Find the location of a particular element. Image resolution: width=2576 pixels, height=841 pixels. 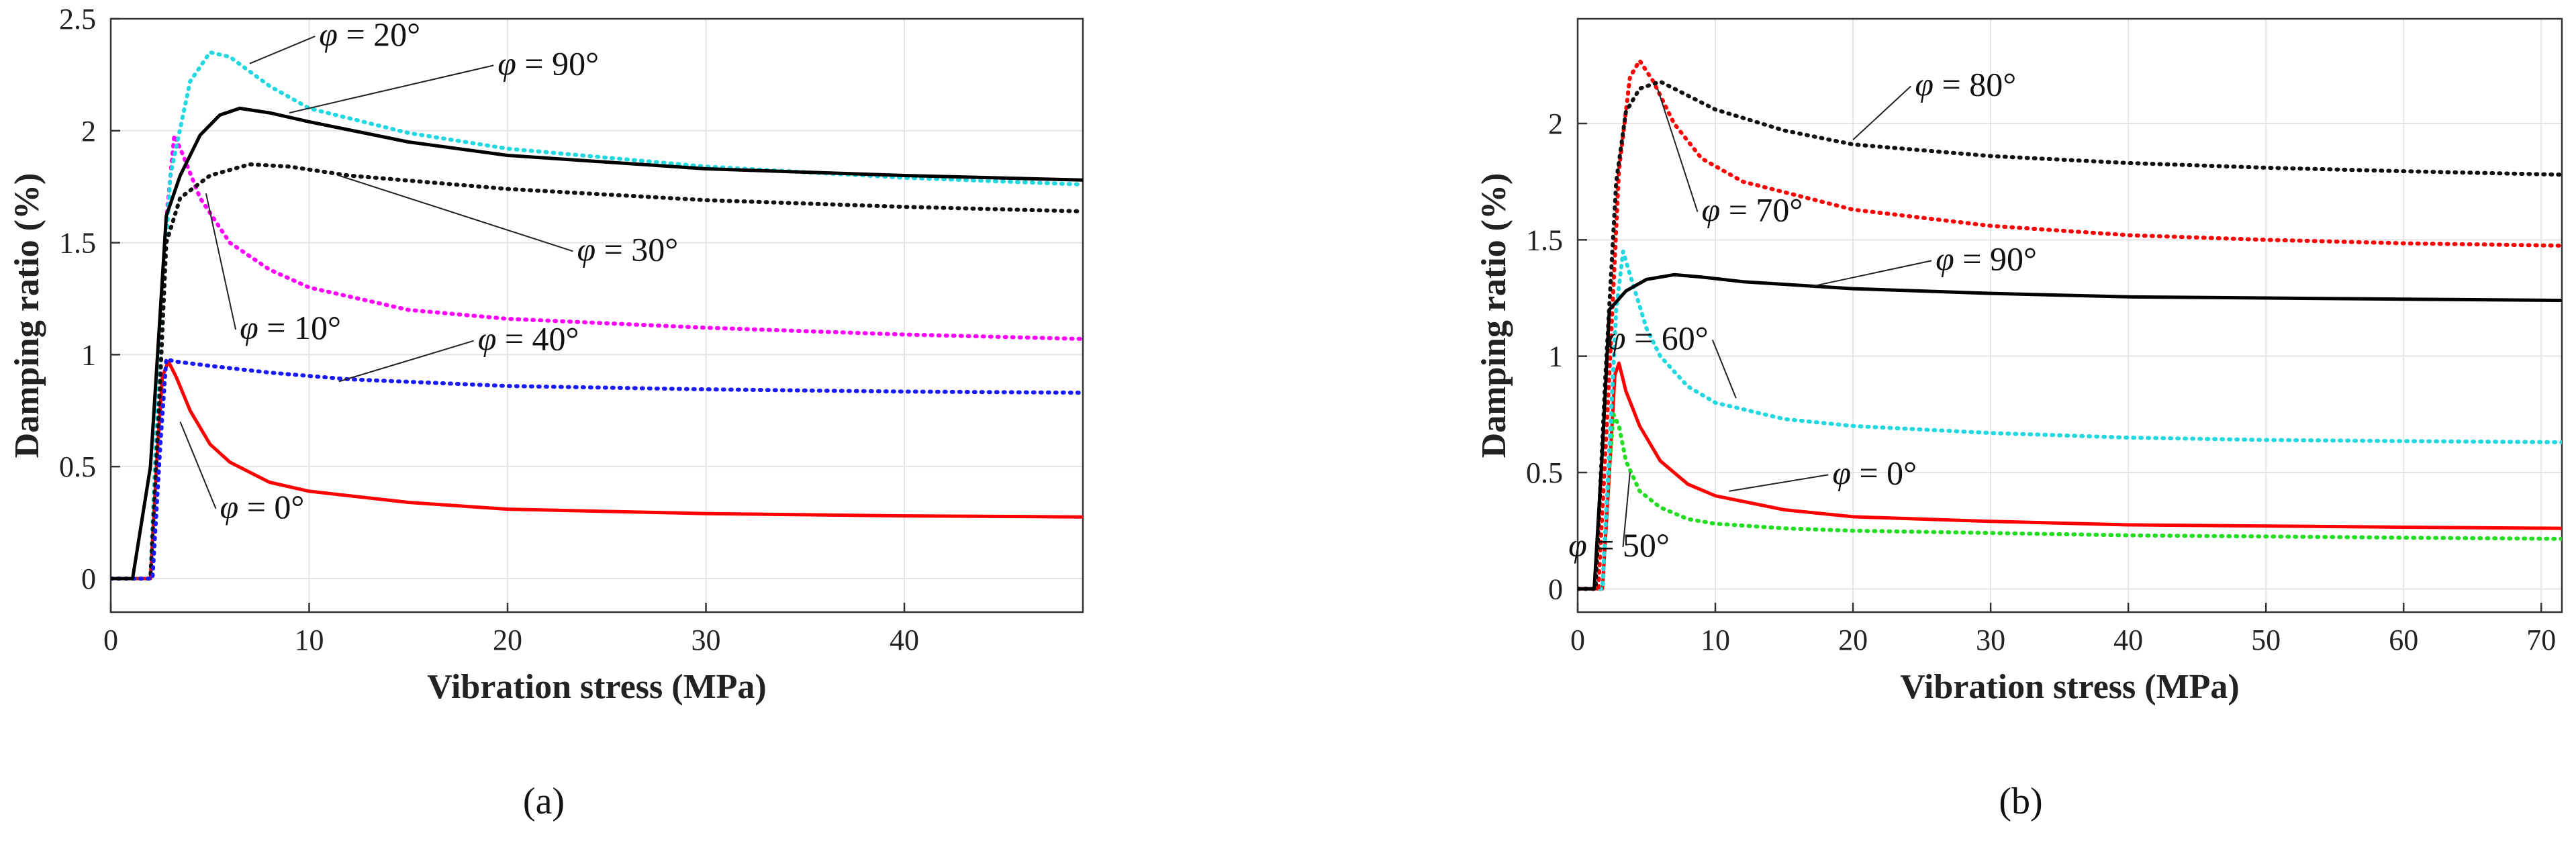

y-tick-label: 2.5 is located at coordinates (77, 19).